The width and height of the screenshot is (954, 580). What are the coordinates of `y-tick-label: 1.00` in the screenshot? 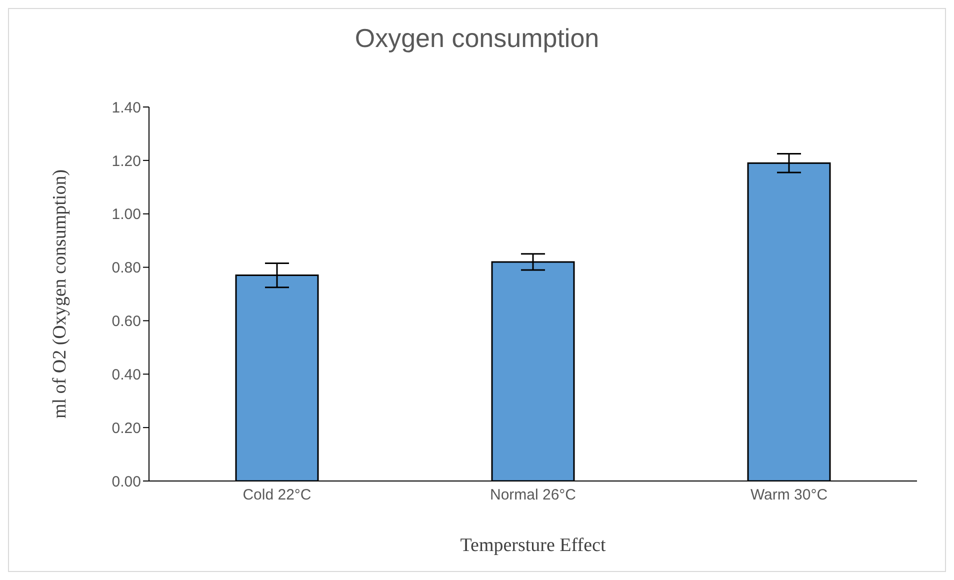 It's located at (126, 215).